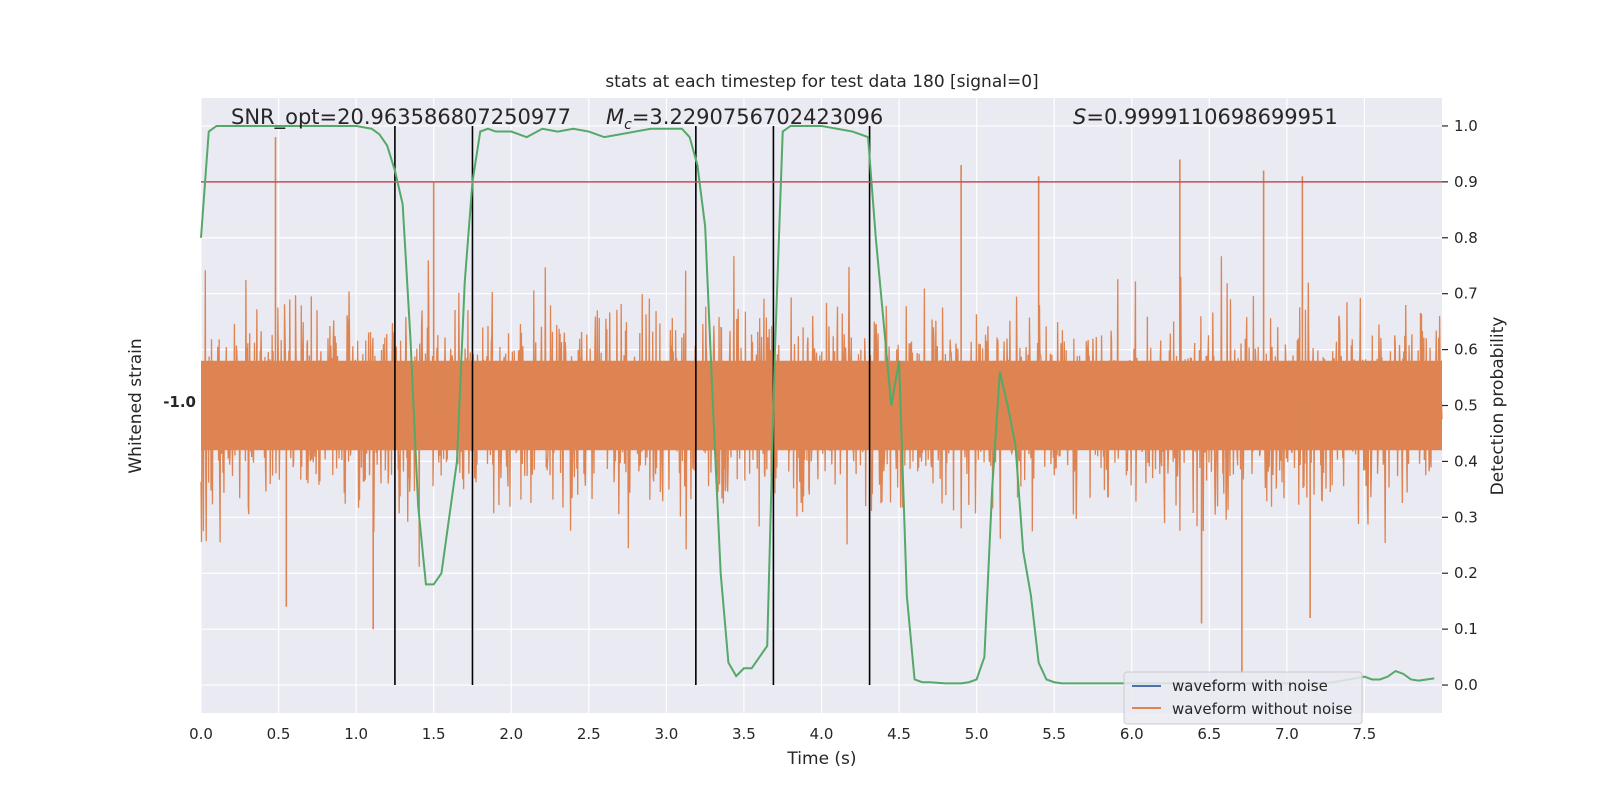  I want to click on chirp-mass-value: =3.2290756702423096, so click(757, 117).